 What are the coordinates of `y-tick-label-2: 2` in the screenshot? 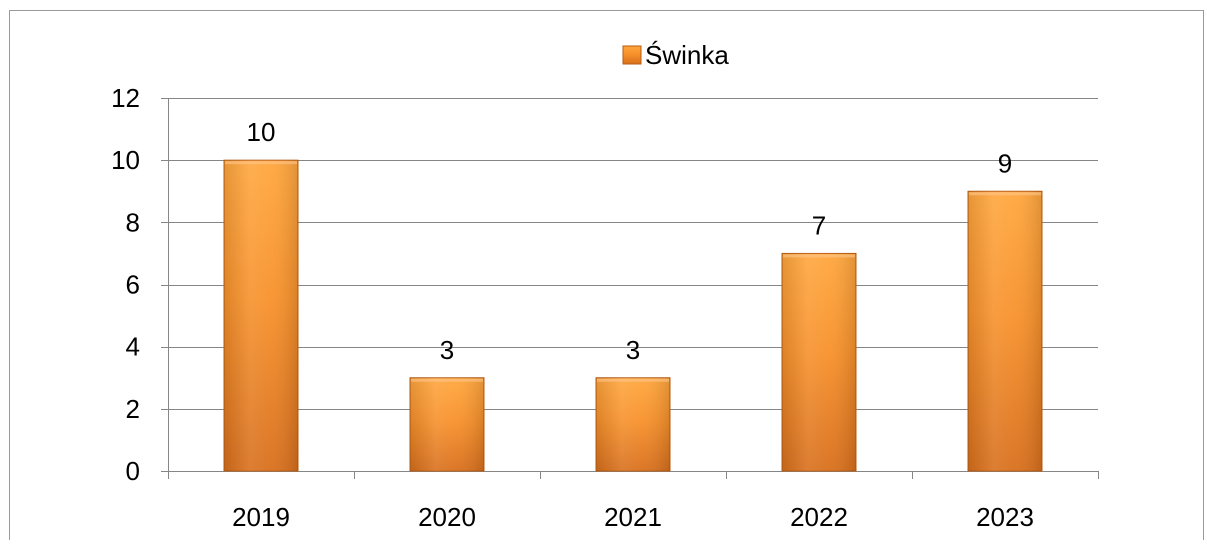 It's located at (133, 409).